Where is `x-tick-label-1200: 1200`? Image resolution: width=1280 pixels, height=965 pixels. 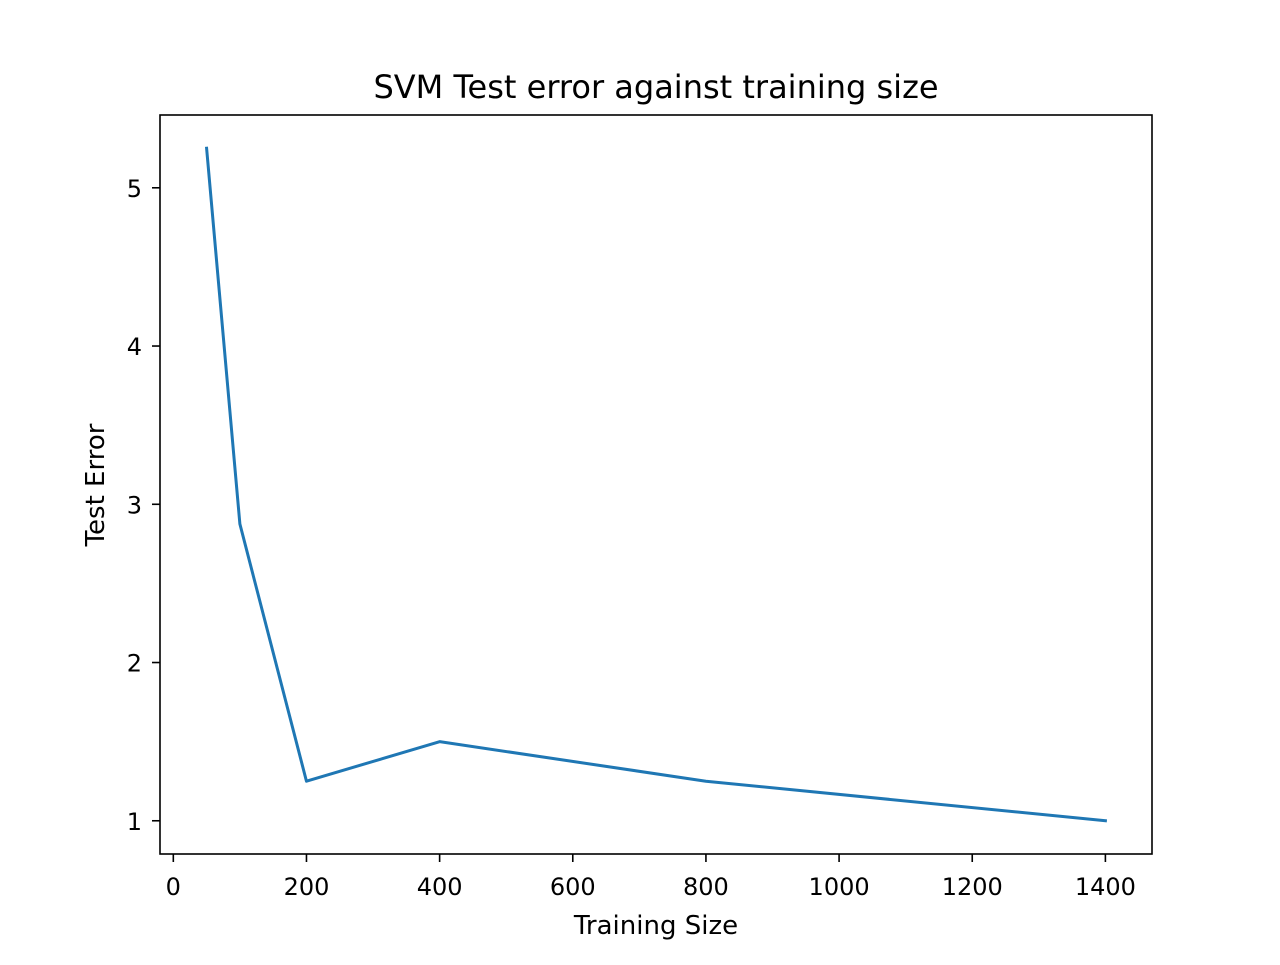 x-tick-label-1200: 1200 is located at coordinates (972, 887).